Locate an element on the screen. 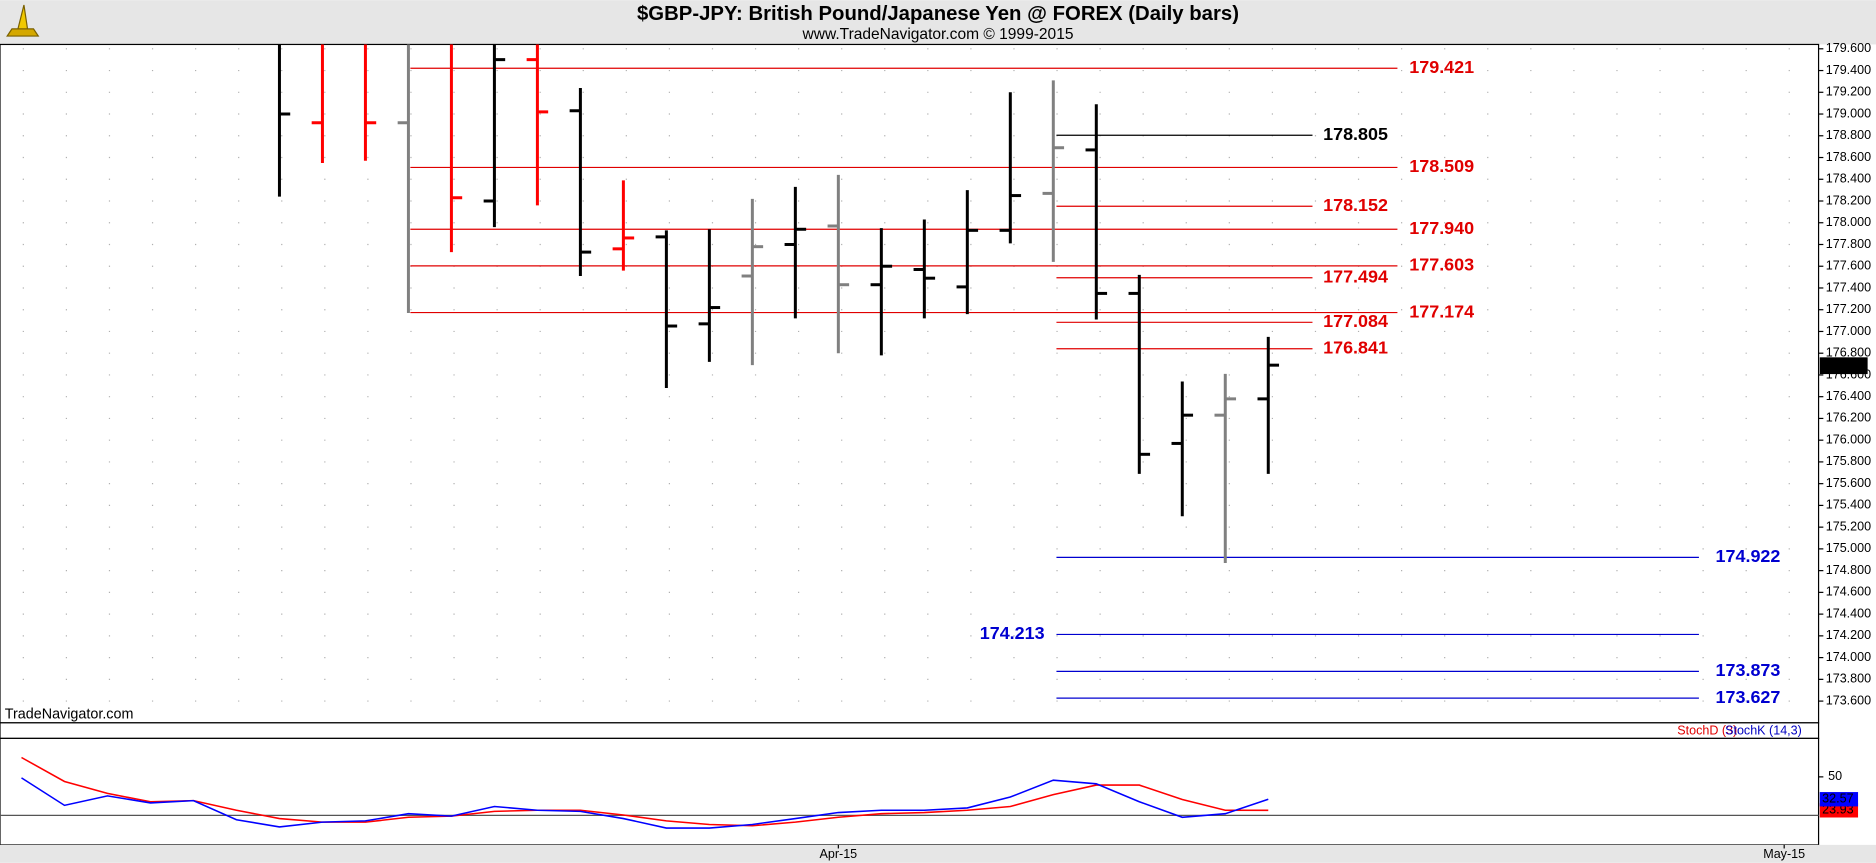 This screenshot has height=863, width=1876. last-price-label: 176.685 is located at coordinates (1844, 365).